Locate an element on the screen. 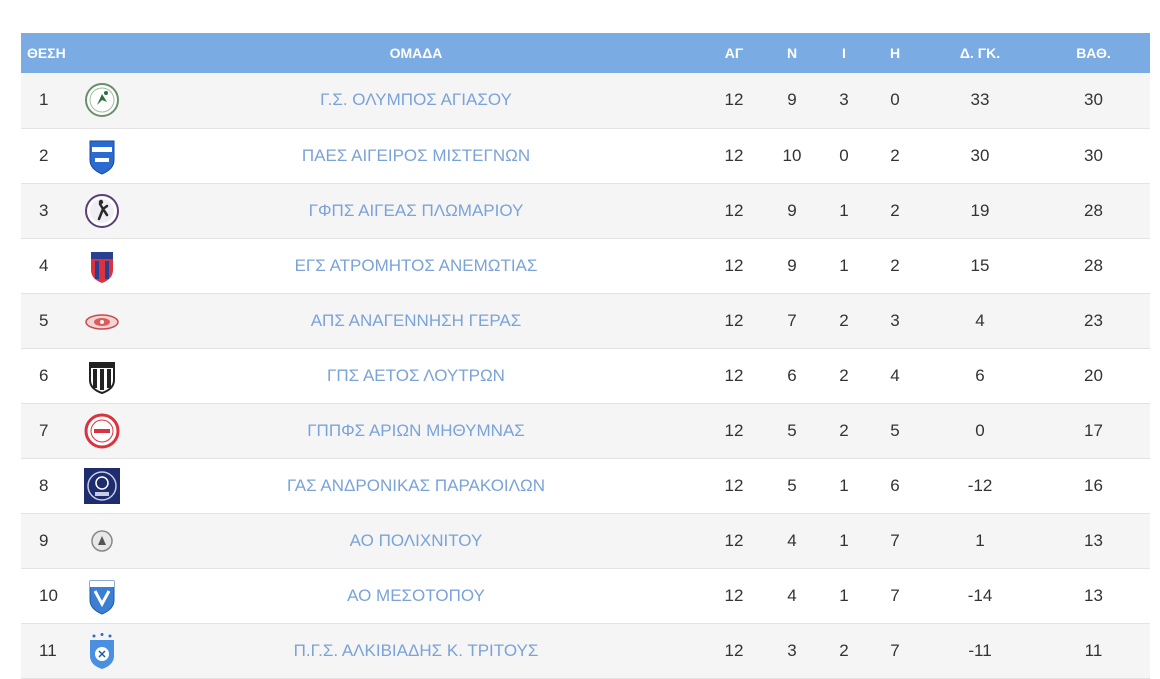  cell-position: 4 is located at coordinates (44, 265).